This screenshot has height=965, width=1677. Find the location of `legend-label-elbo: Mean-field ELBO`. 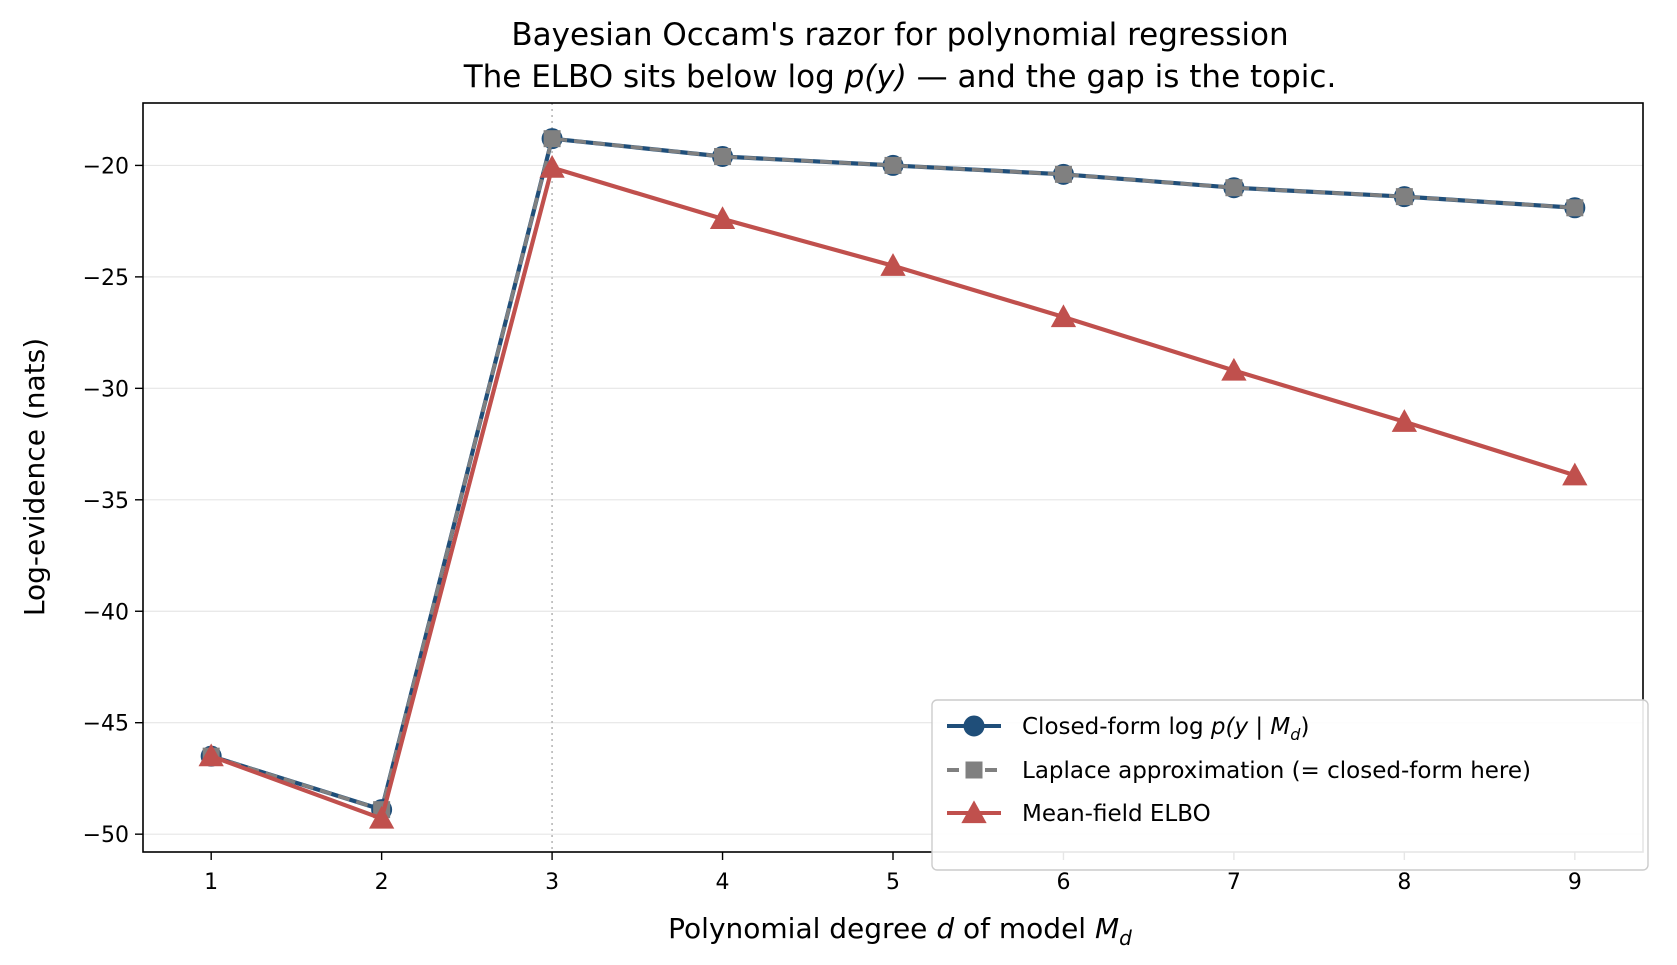

legend-label-elbo: Mean-field ELBO is located at coordinates (1116, 814).